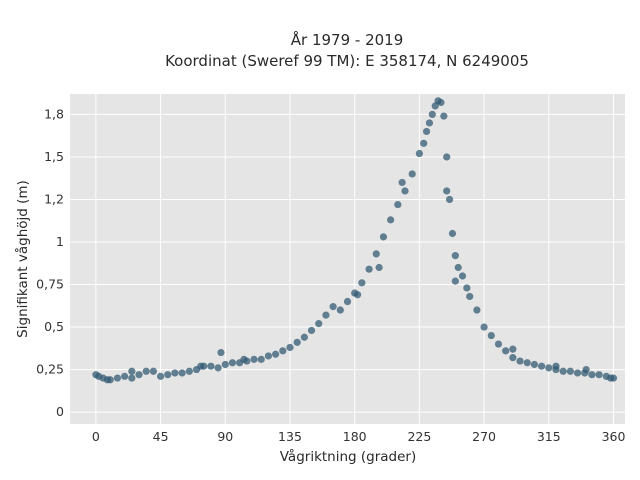 This screenshot has width=640, height=480. What do you see at coordinates (22, 259) in the screenshot?
I see `y-axis-label: Signifikant våghöjd (m)` at bounding box center [22, 259].